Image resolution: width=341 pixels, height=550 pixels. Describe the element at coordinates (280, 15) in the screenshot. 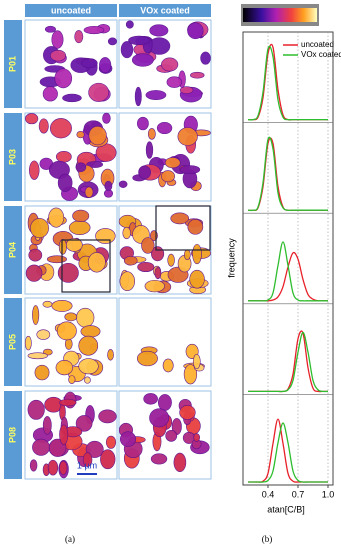

I see `colorbar` at that location.